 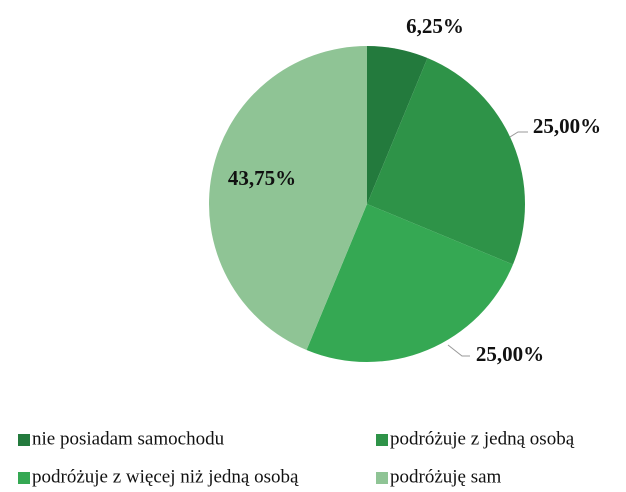 What do you see at coordinates (165, 476) in the screenshot?
I see `legend-label: podróżuje z więcej niż jedną osobą` at bounding box center [165, 476].